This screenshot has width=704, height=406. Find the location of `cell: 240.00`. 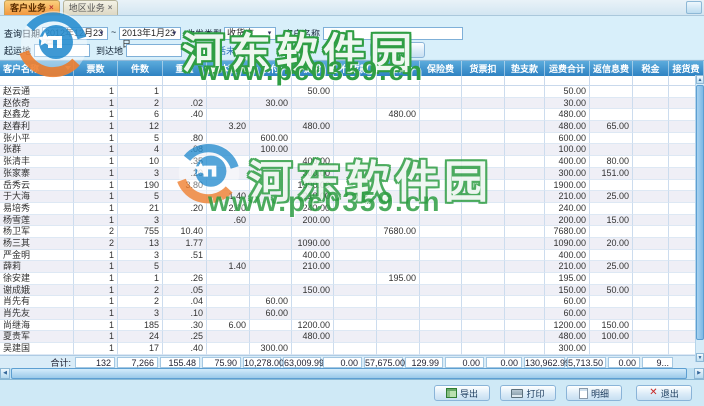

cell: 240.00 is located at coordinates (313, 208).